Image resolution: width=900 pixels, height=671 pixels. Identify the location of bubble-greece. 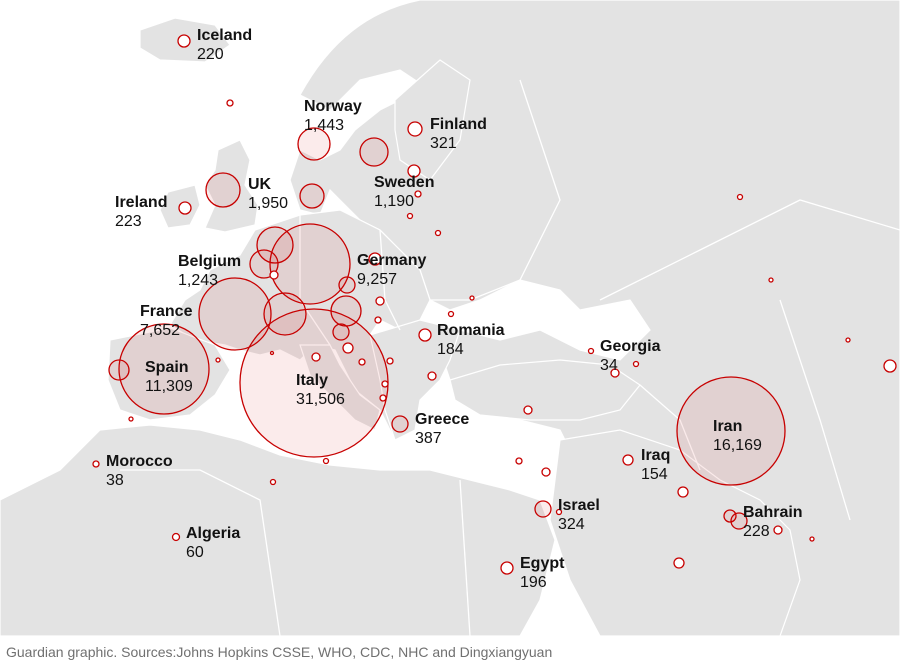
(400, 424).